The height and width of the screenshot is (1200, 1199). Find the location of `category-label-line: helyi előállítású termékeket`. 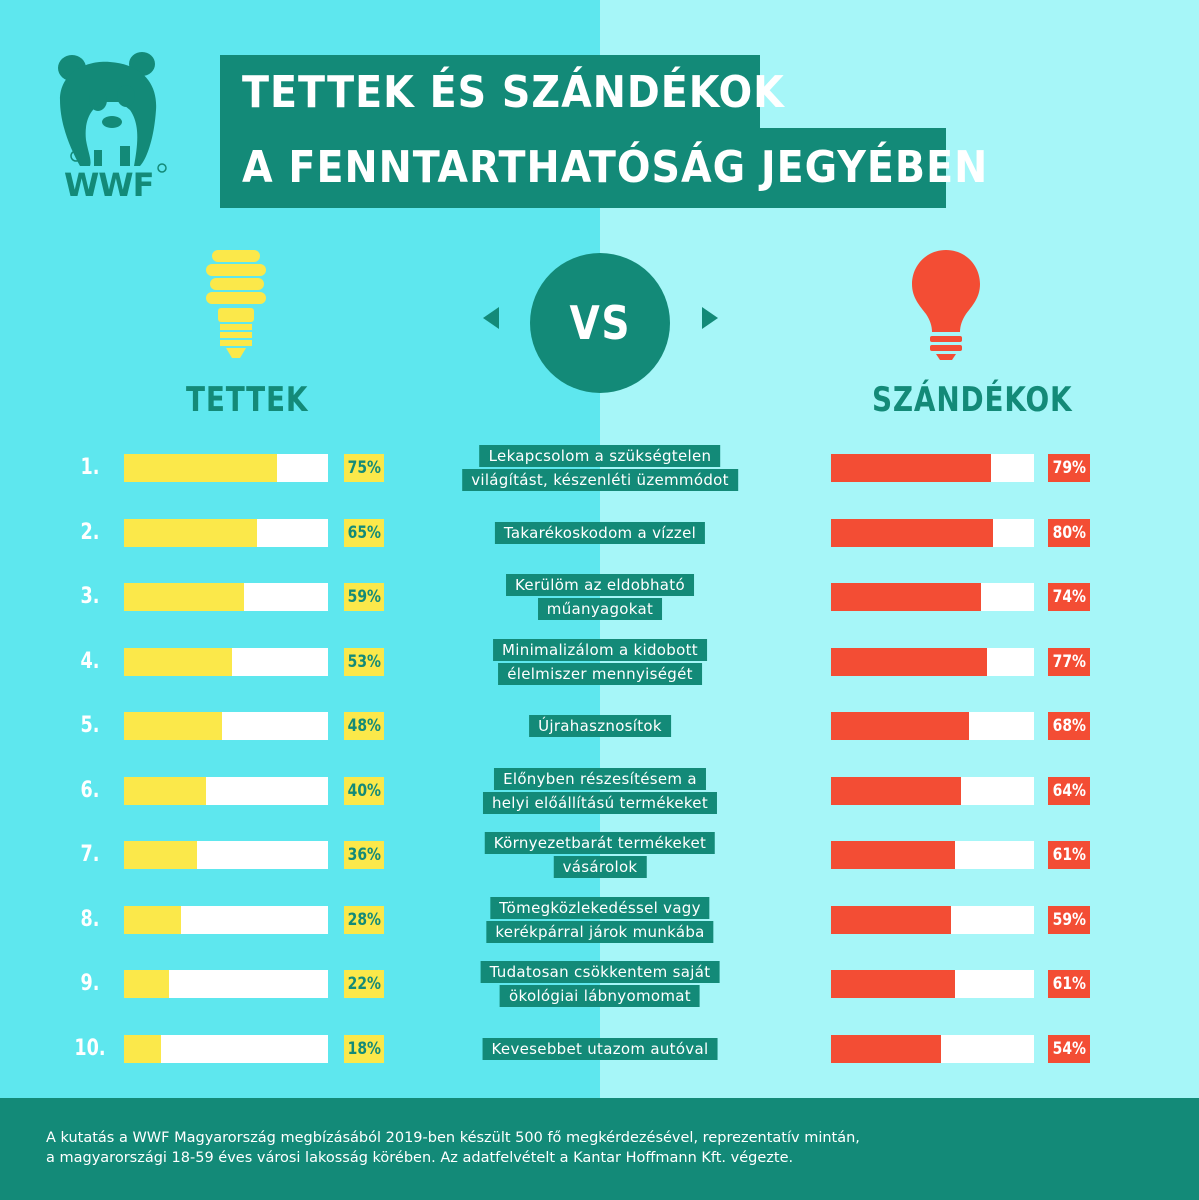

category-label-line: helyi előállítású termékeket is located at coordinates (600, 803).